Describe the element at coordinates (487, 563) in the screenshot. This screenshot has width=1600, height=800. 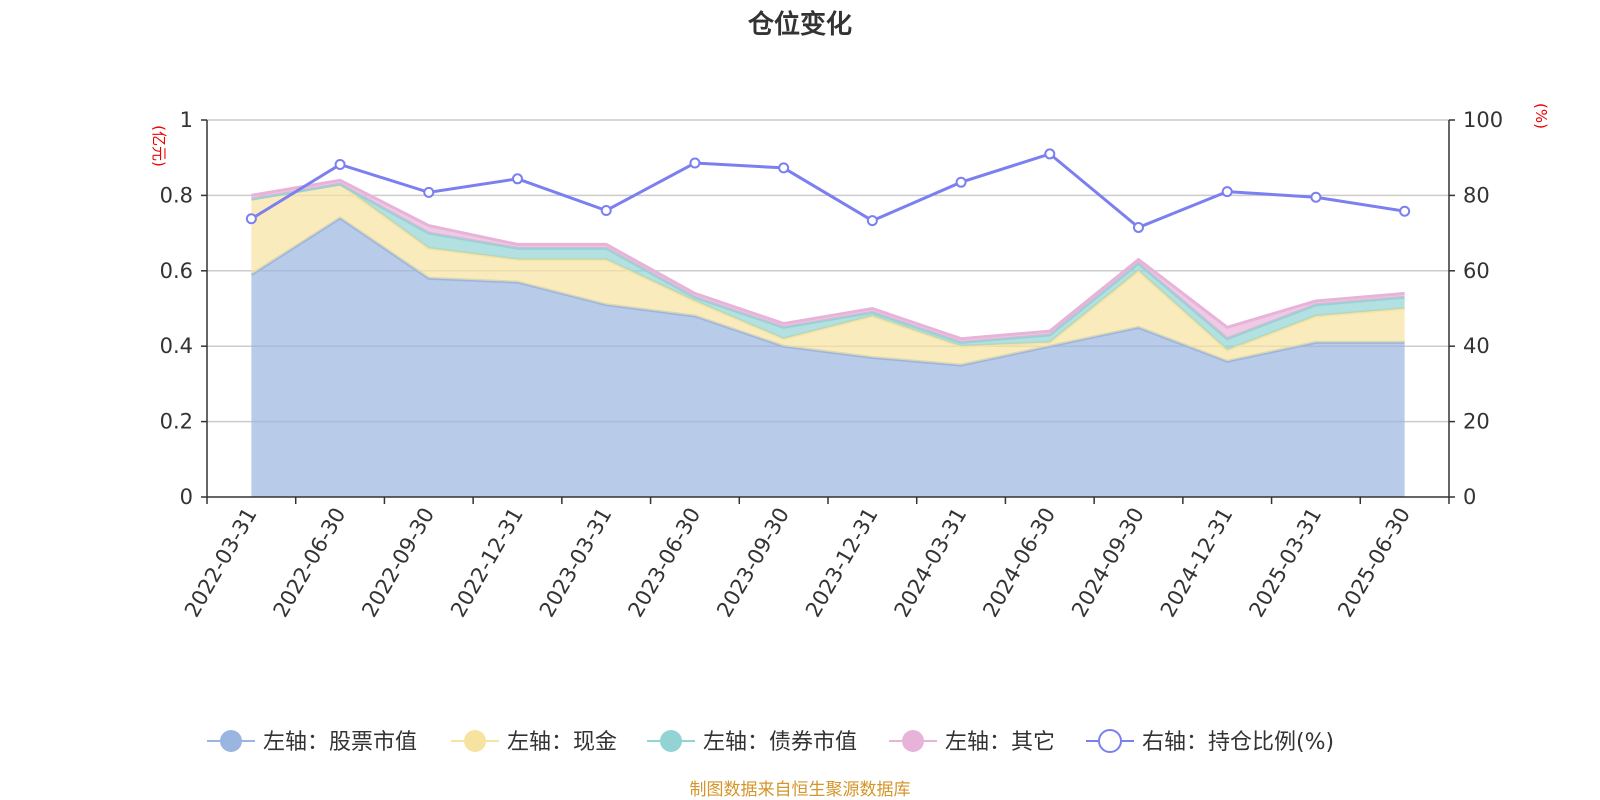
I see `x-axis-tick-label: 2022-12-31` at that location.